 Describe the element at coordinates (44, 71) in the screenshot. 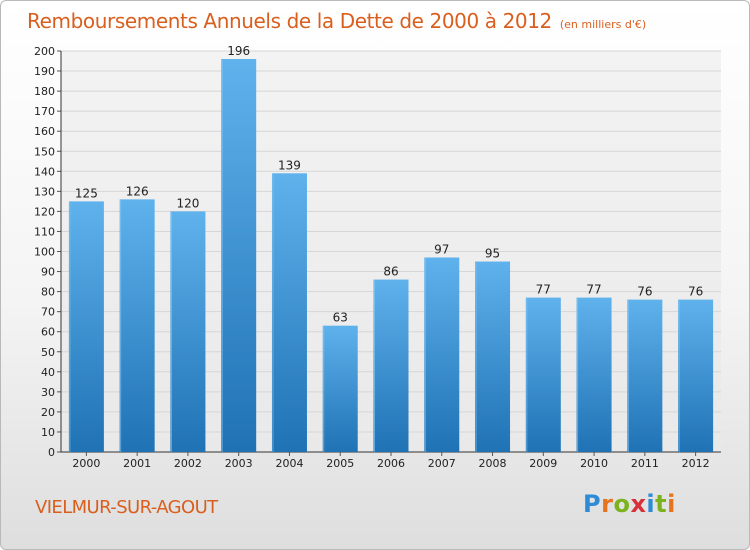

I see `y-tick-label: 190` at that location.